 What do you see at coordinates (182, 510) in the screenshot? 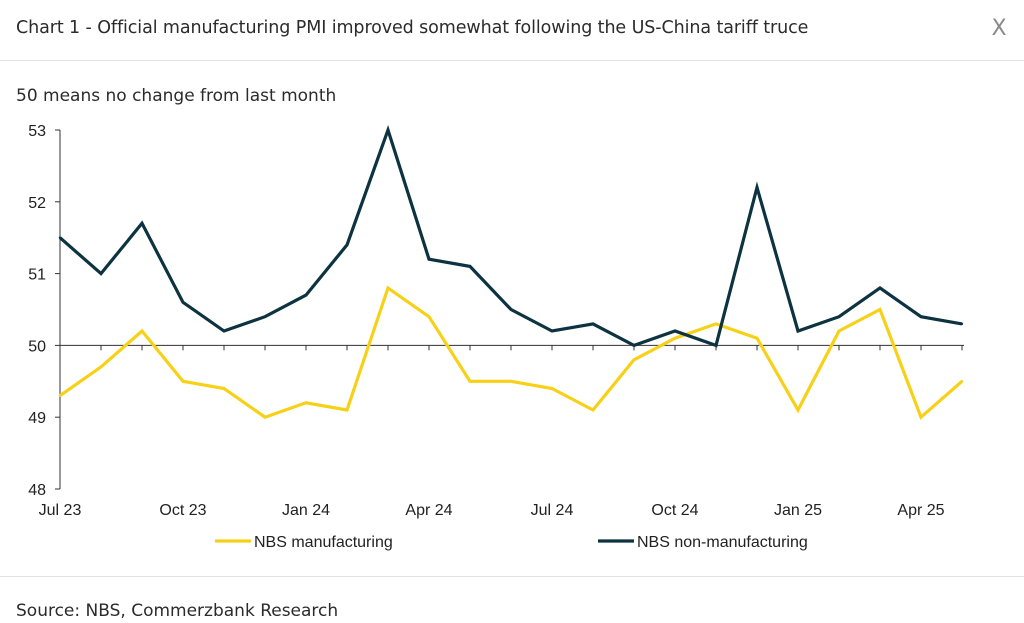
I see `x-tick-label: Oct 23` at bounding box center [182, 510].